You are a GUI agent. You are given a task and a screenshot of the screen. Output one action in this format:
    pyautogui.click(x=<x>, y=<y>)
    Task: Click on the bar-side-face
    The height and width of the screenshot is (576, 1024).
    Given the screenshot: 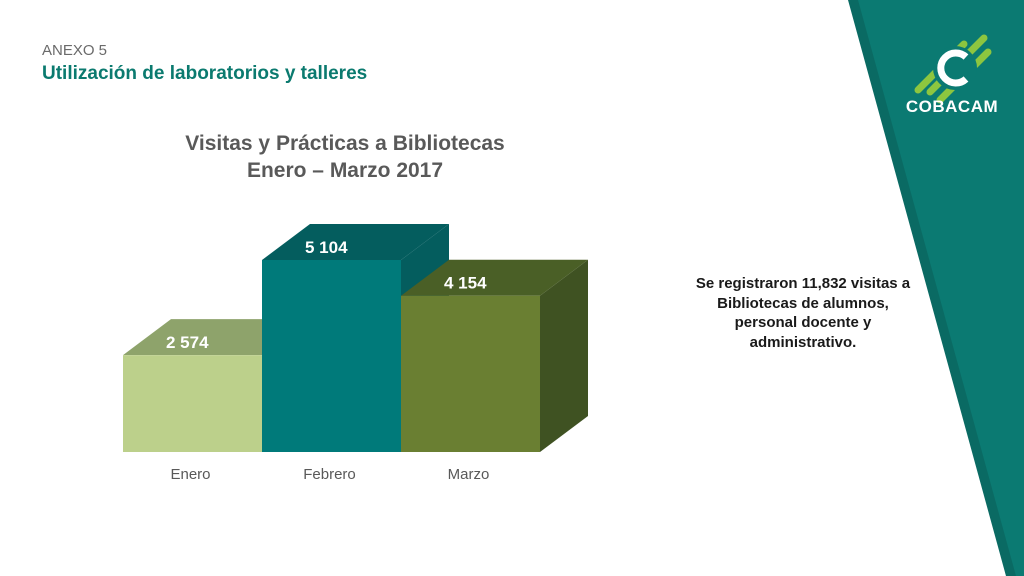 What is the action you would take?
    pyautogui.click(x=564, y=355)
    